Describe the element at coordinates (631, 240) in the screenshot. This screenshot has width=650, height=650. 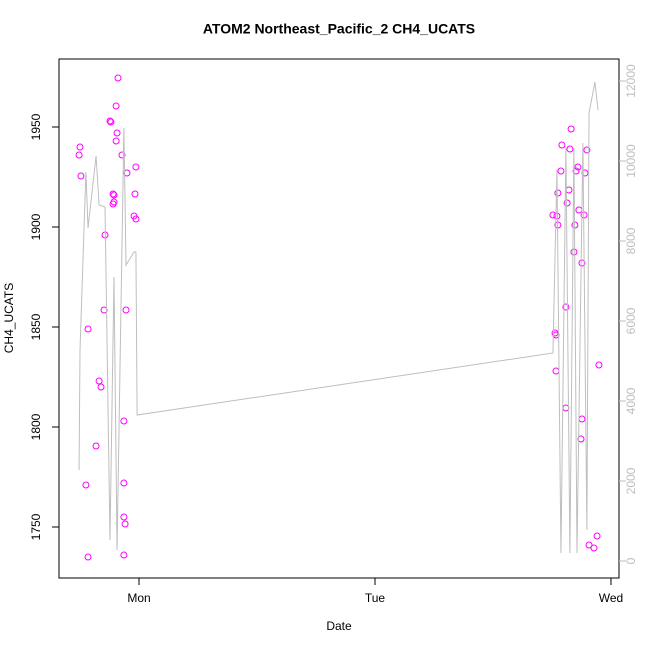
I see `y2-tick-label: 8000` at that location.